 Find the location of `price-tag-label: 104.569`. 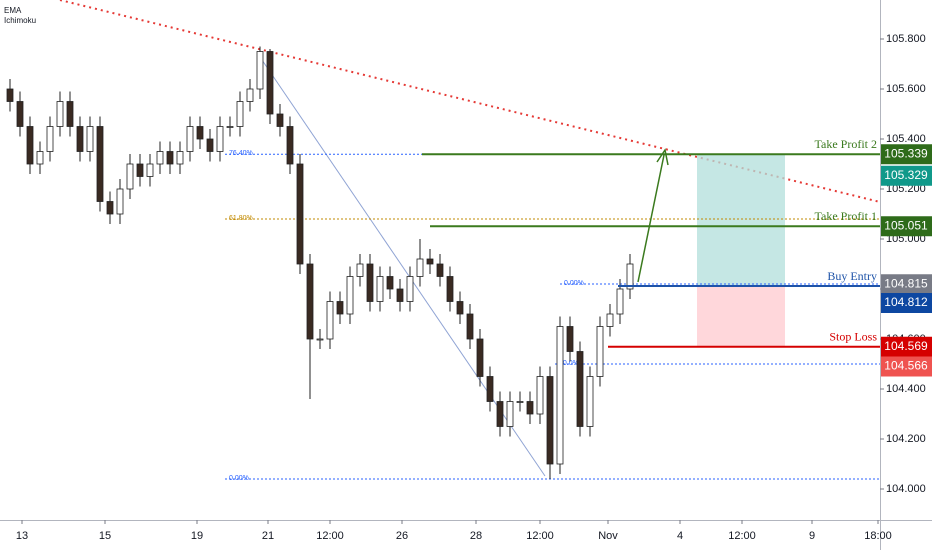

price-tag-label: 104.569 is located at coordinates (906, 346).